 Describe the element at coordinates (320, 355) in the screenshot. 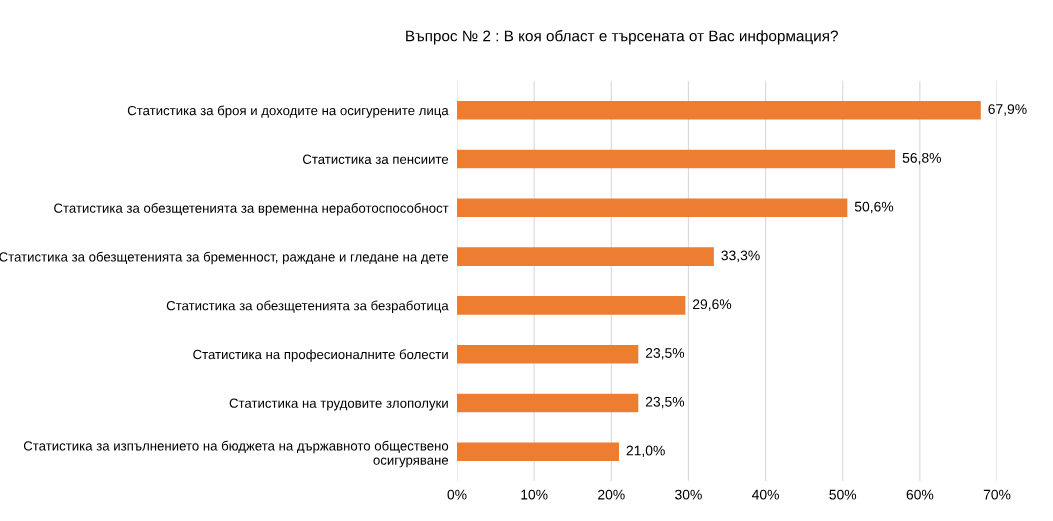

I see `y-tick-label: Статистика на професионалните болести` at that location.